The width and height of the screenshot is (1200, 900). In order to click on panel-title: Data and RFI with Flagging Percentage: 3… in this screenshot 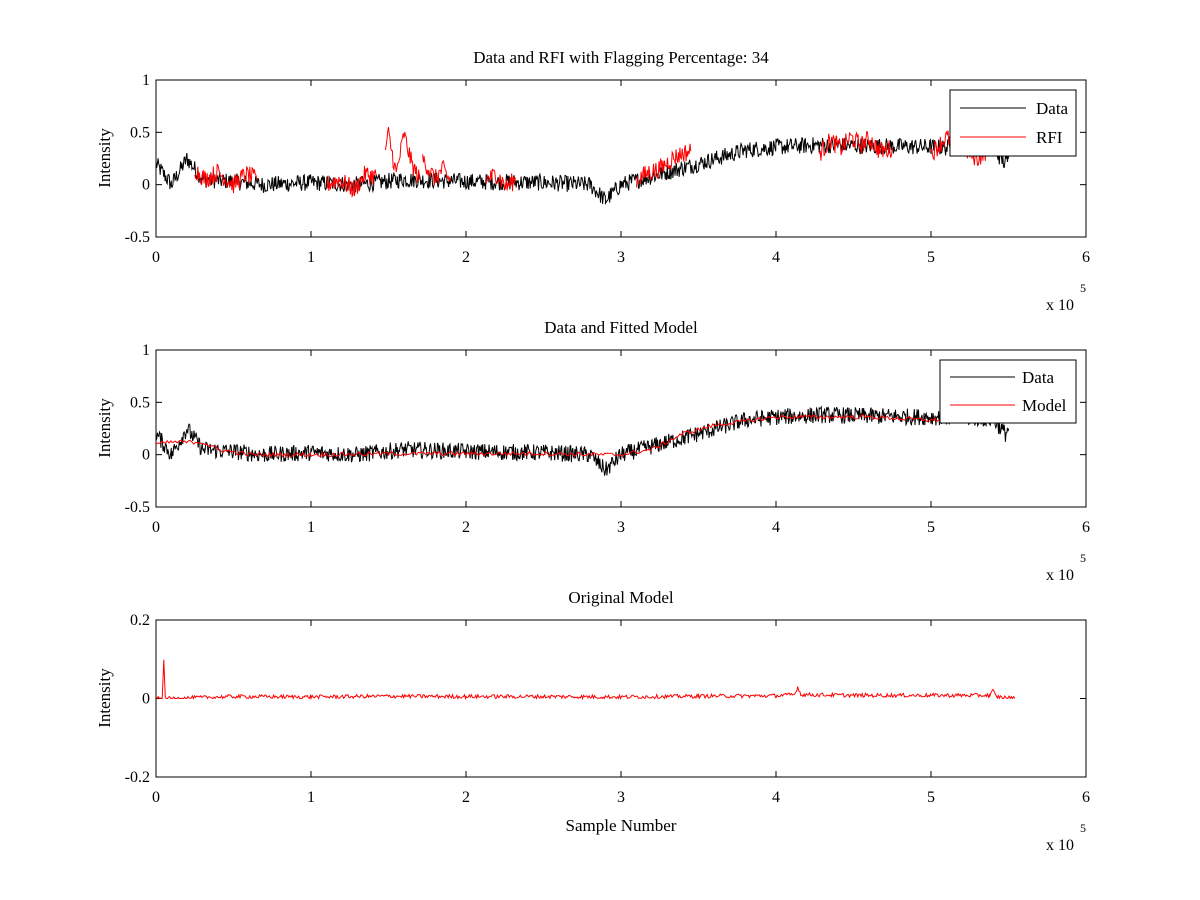, I will do `click(621, 57)`.